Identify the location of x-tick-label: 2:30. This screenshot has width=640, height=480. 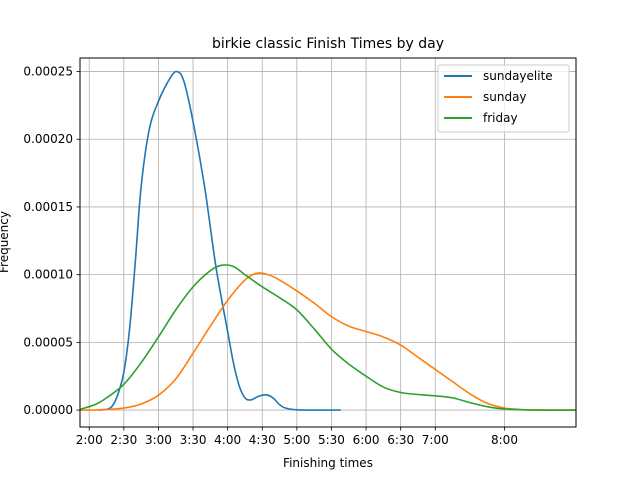
(123, 440).